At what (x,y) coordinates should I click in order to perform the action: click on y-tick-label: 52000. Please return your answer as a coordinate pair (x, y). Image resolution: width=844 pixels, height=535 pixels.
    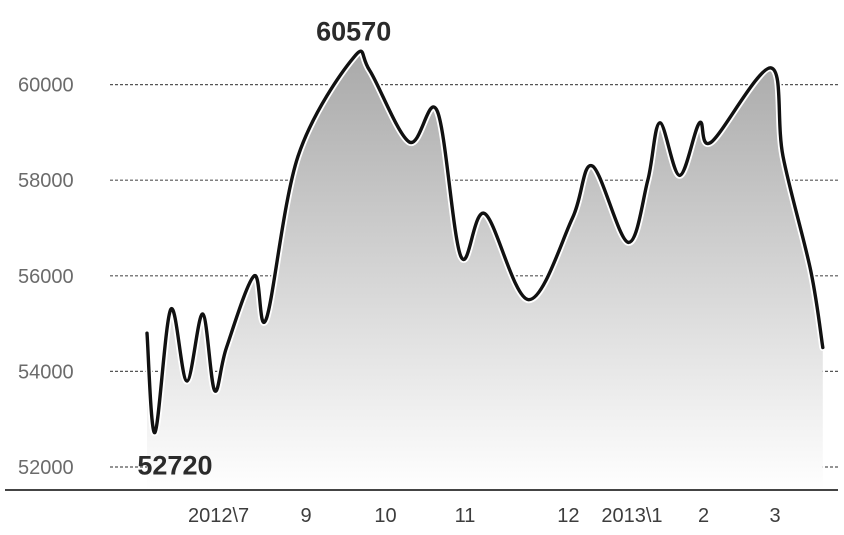
    Looking at the image, I should click on (46, 468).